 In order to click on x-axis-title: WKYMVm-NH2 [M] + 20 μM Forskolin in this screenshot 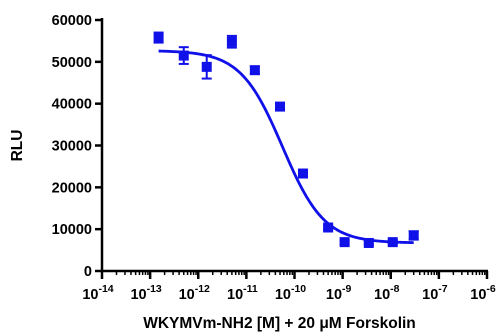, I will do `click(279, 323)`.